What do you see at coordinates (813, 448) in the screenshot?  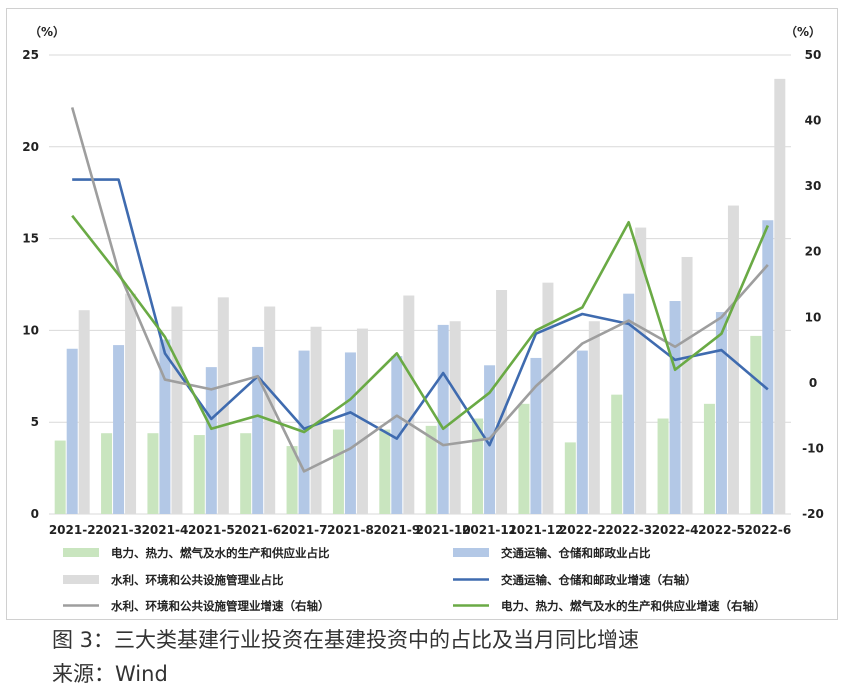 I see `y-right-tick-label: -10` at bounding box center [813, 448].